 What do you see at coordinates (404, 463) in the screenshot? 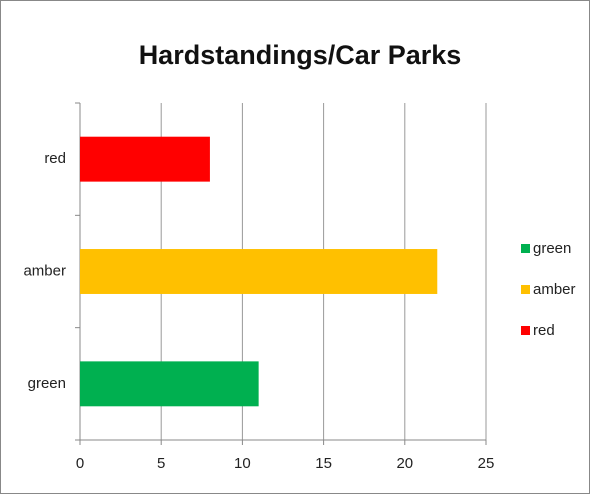
I see `x-tick-label: 20` at bounding box center [404, 463].